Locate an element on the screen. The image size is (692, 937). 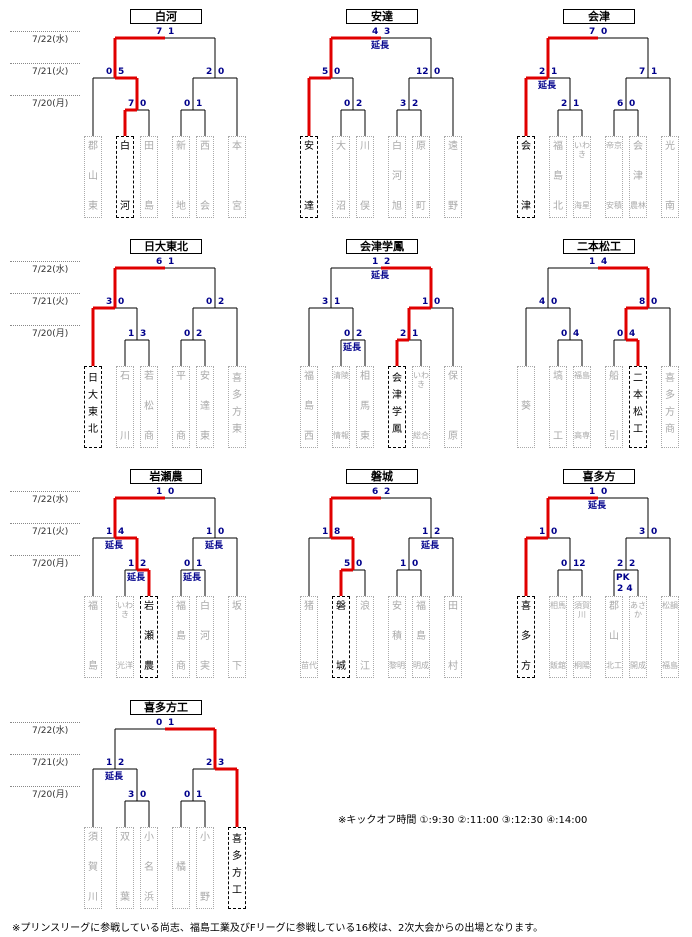
team-box: 福島明成 is located at coordinates (421, 637).